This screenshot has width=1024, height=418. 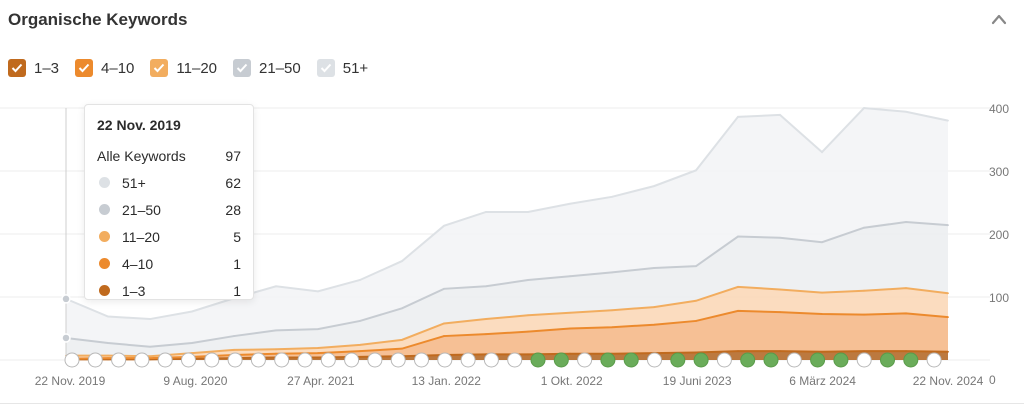 What do you see at coordinates (267, 68) in the screenshot?
I see `legend-item-21-50: 21–50` at bounding box center [267, 68].